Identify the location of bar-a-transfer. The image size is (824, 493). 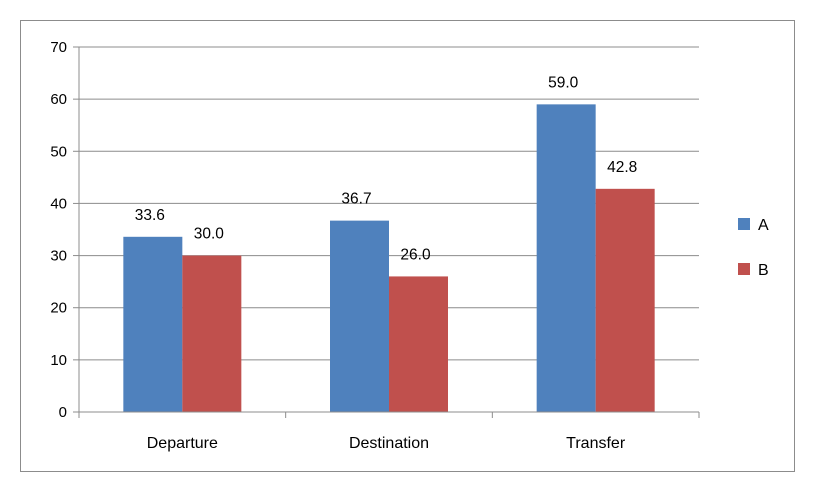
(566, 258).